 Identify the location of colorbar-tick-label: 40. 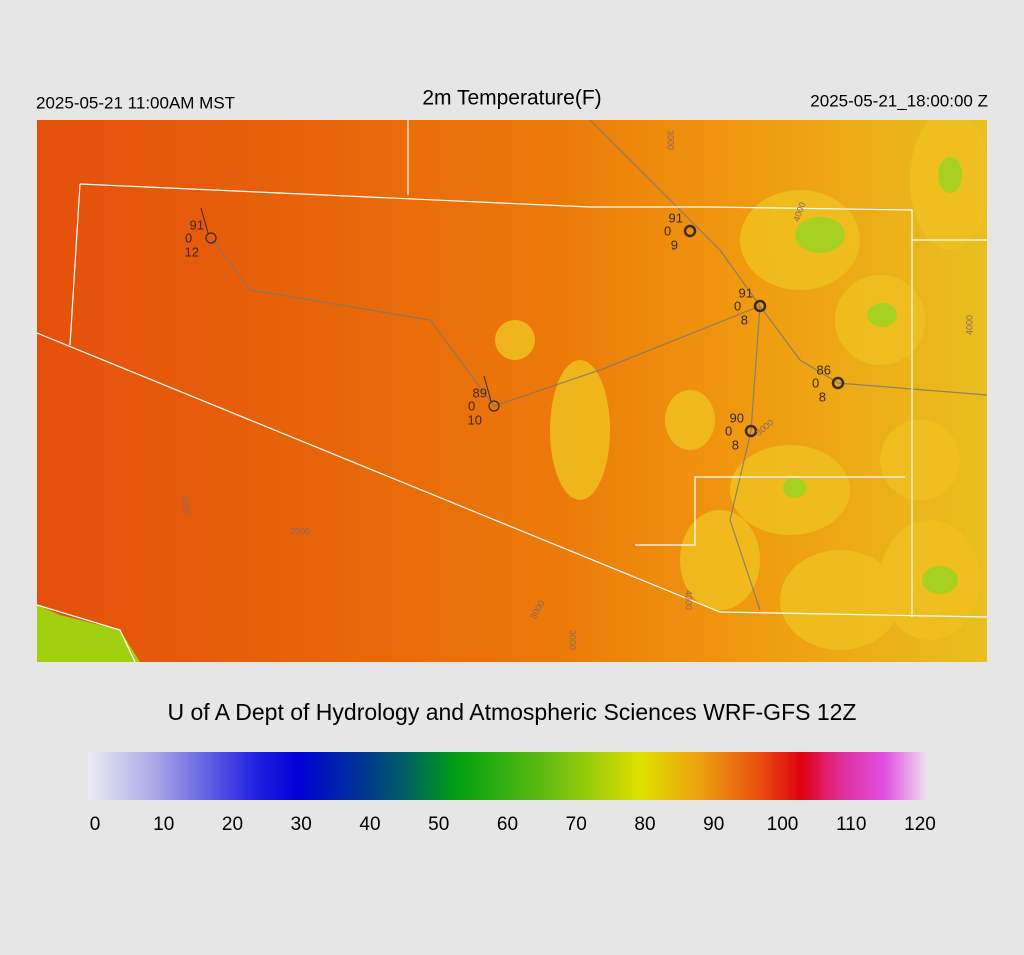
(369, 824).